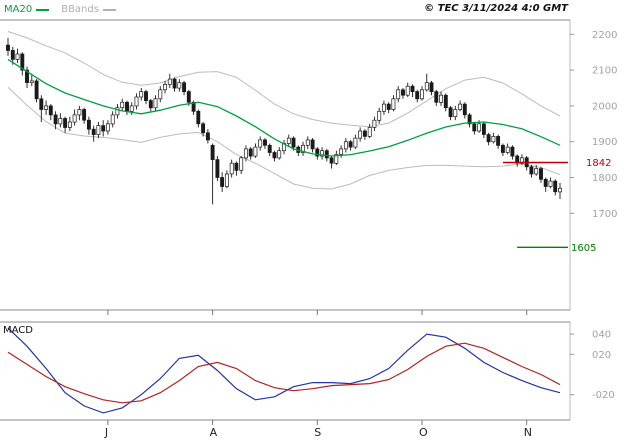 The height and width of the screenshot is (440, 627). I want to click on macd-tick-label: 040, so click(601, 335).